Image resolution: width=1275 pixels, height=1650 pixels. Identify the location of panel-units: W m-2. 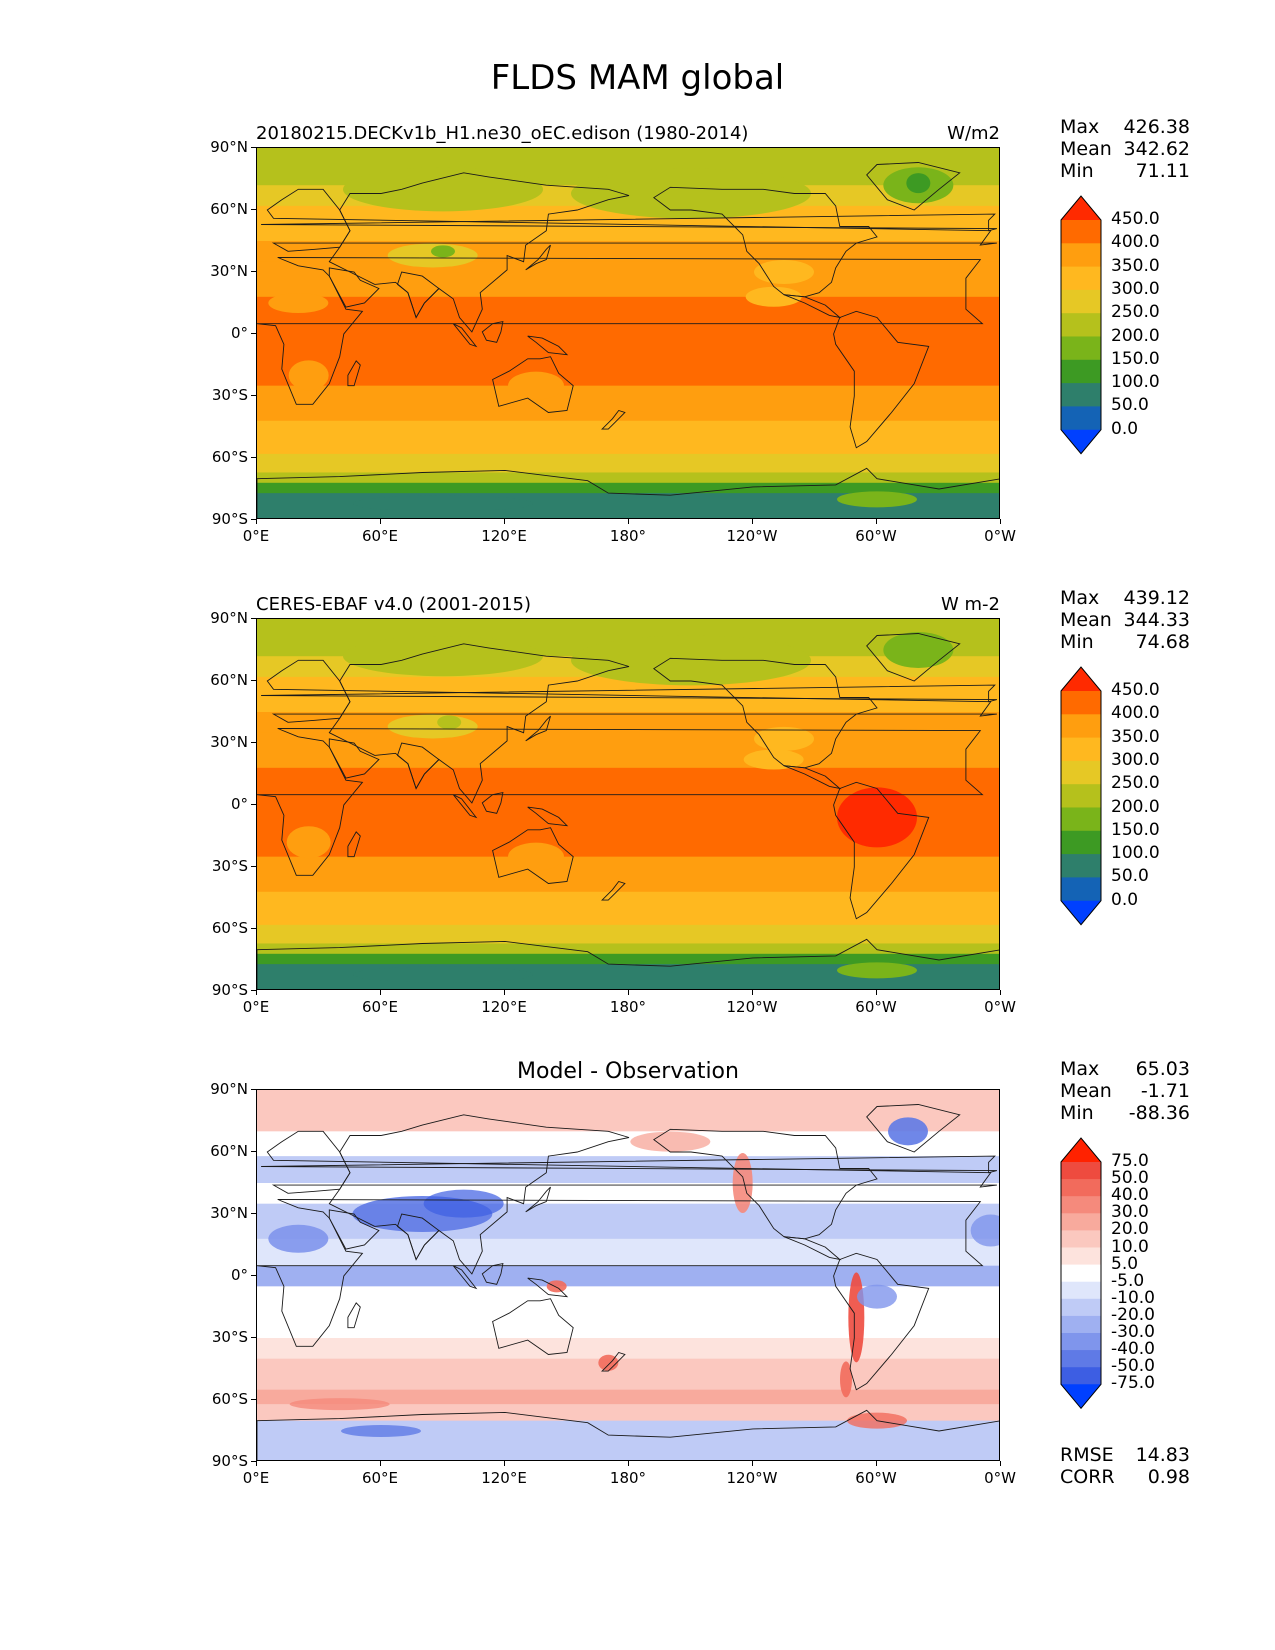
(970, 604).